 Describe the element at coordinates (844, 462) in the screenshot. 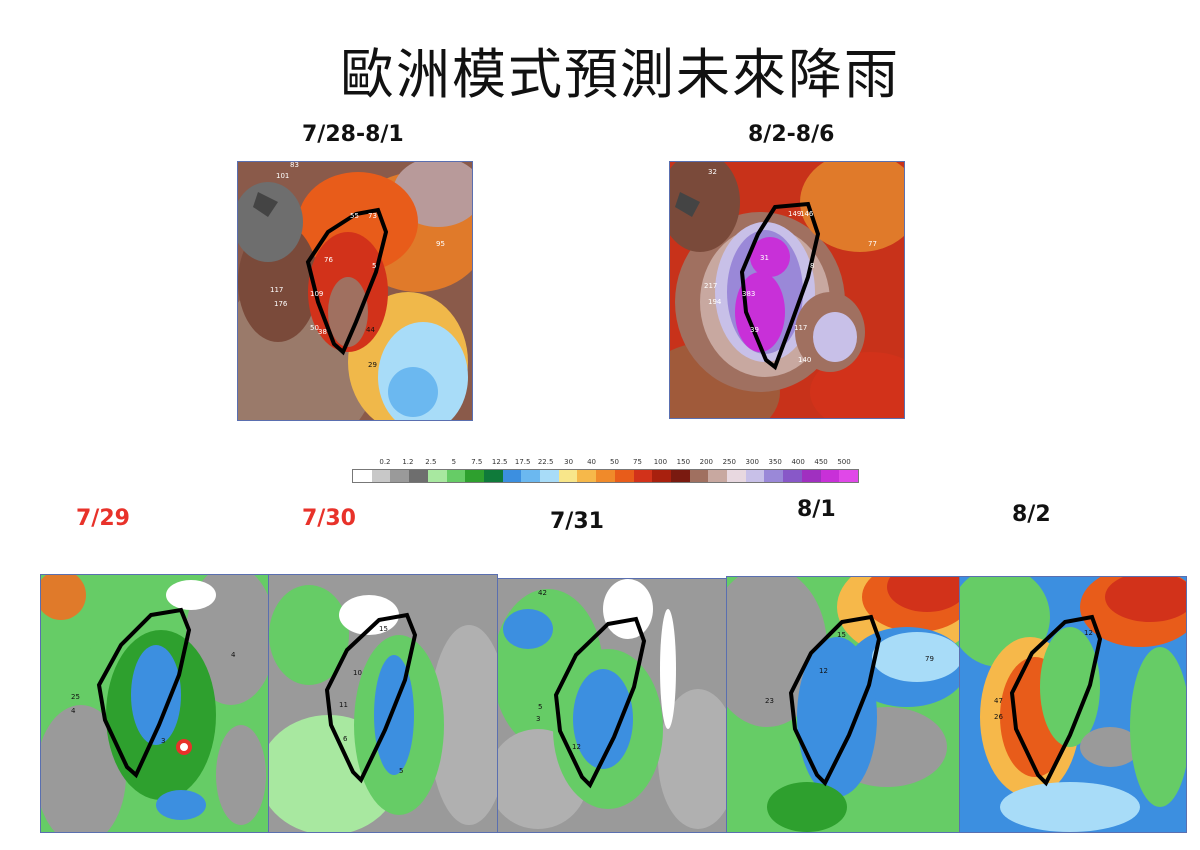

I see `legend-tick-label: 500` at that location.